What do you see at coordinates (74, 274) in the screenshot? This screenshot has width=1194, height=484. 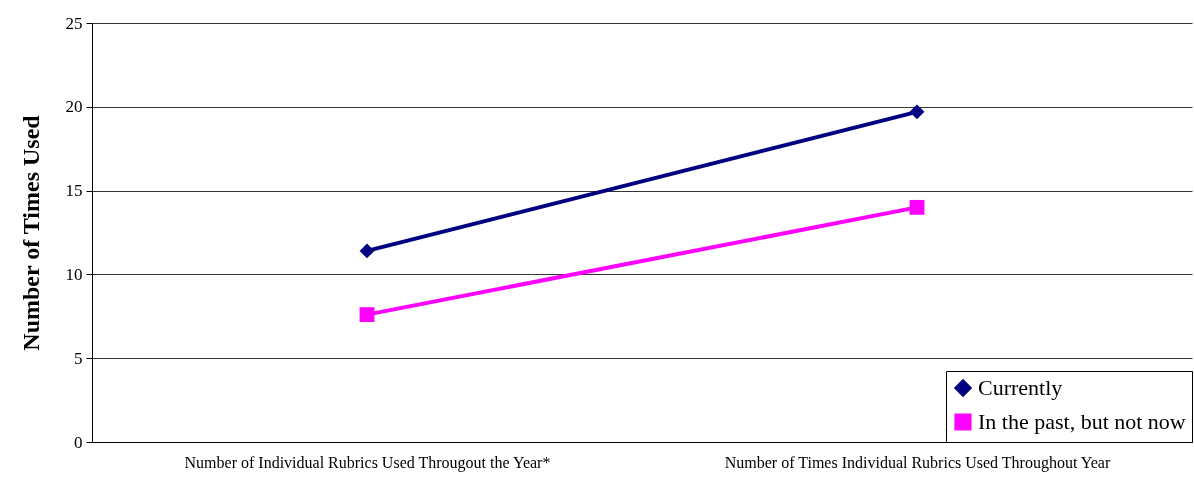 I see `y-tick-label: 10` at bounding box center [74, 274].